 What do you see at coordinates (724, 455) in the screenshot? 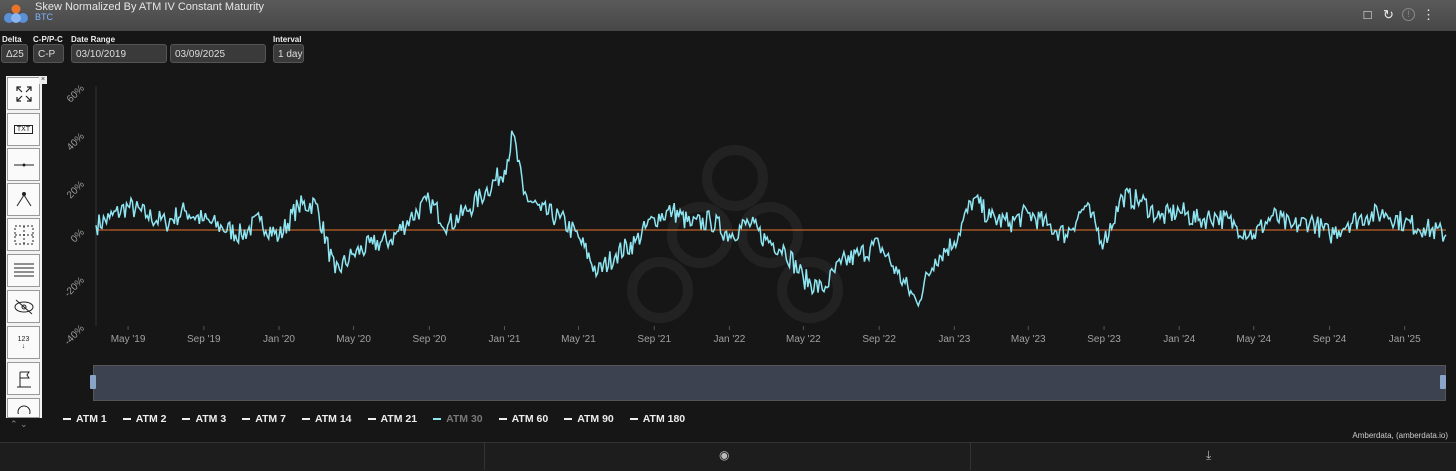
I see `camera-icon: ◉` at bounding box center [724, 455].